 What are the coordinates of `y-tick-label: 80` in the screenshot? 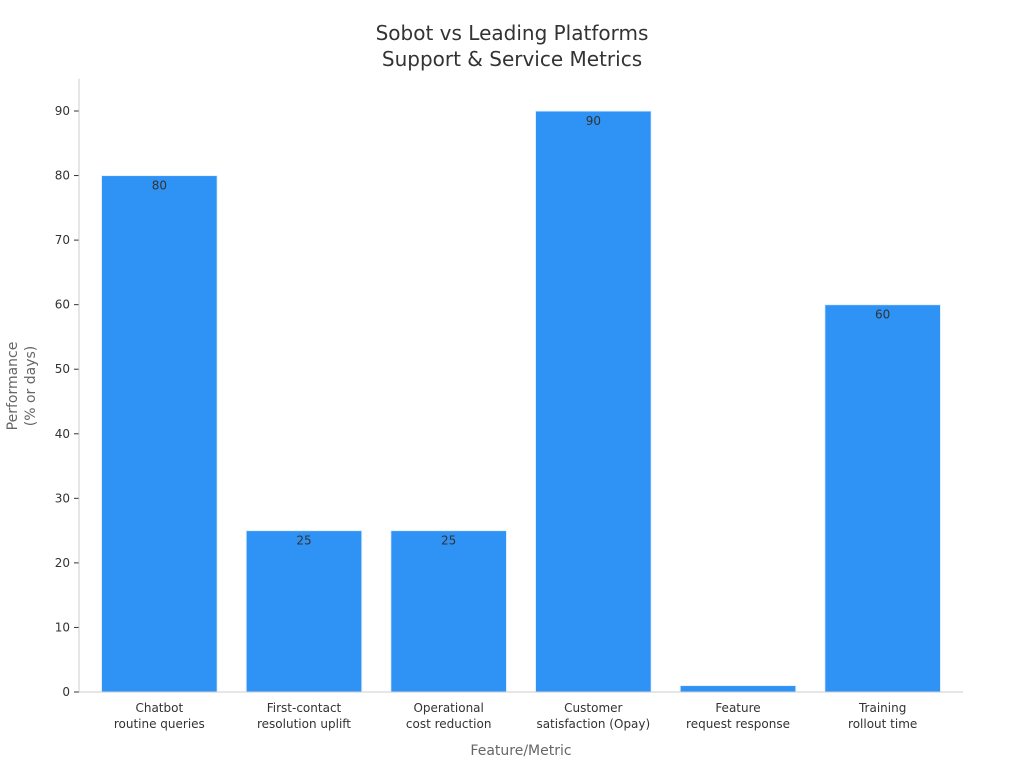 It's located at (62, 176).